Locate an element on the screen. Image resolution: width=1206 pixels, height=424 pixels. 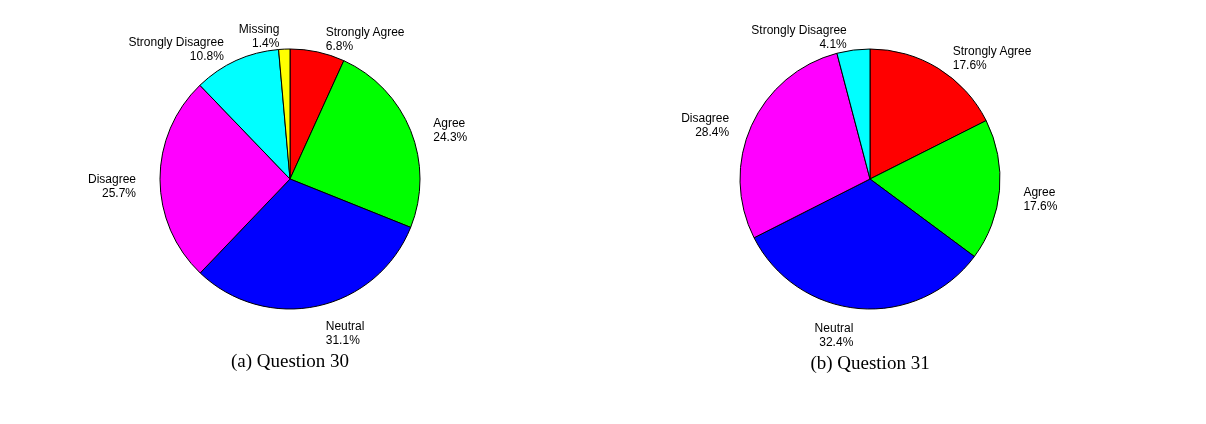
data-label: 25.7% is located at coordinates (119, 193).